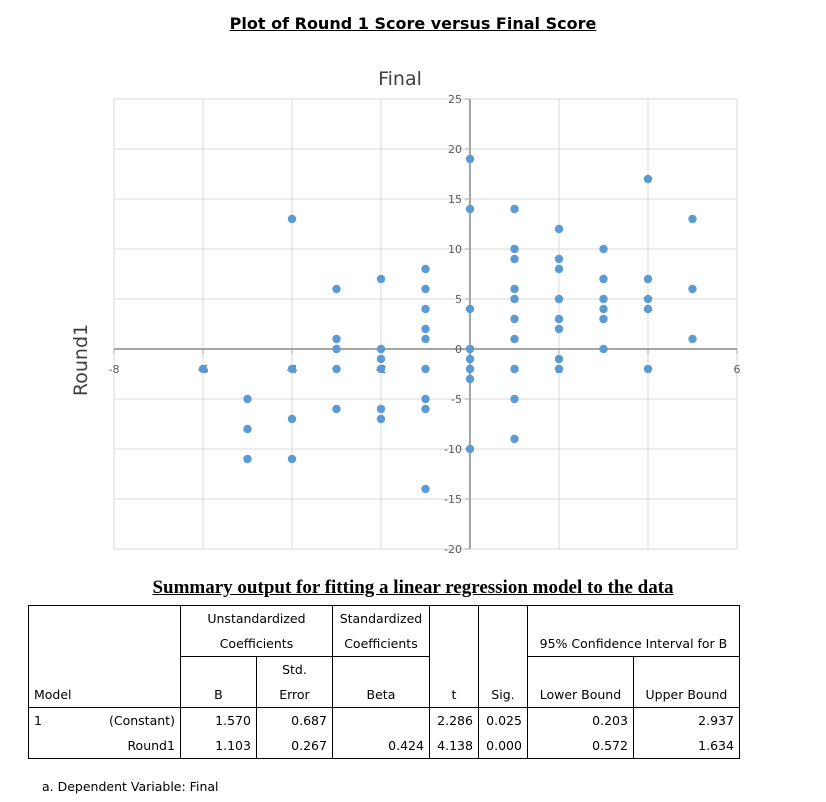 This screenshot has width=826, height=802. I want to click on cell-upper: 2.937, so click(686, 720).